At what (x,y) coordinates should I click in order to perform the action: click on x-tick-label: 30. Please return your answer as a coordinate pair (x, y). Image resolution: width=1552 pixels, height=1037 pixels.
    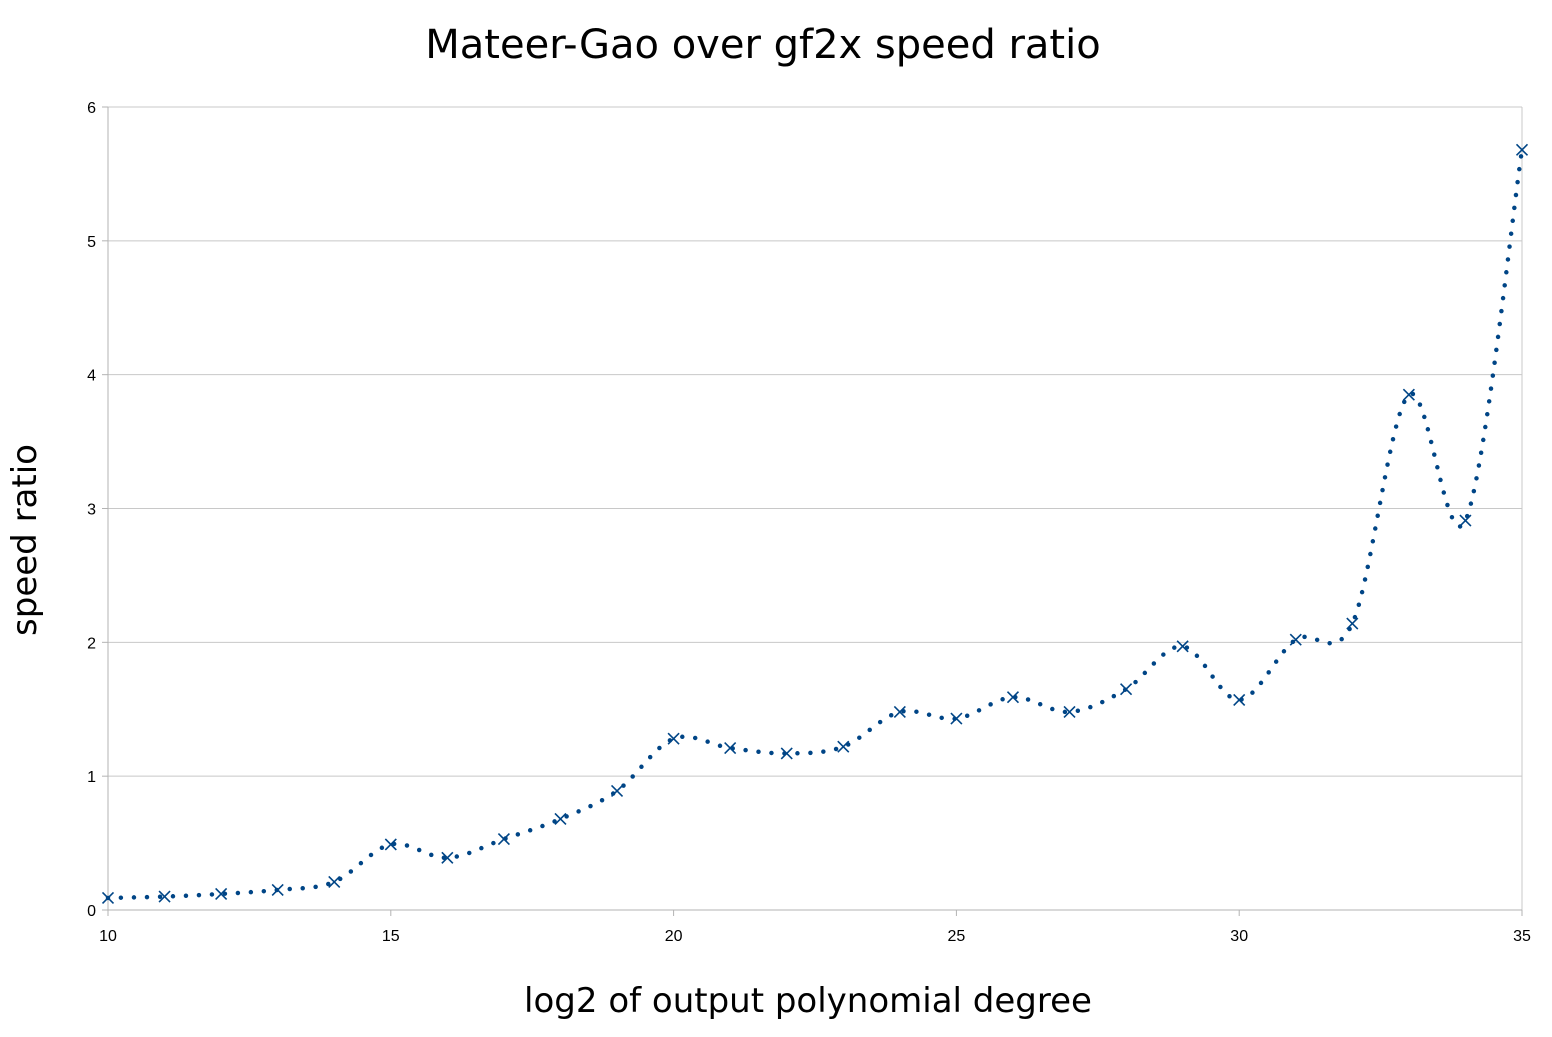
    Looking at the image, I should click on (1239, 936).